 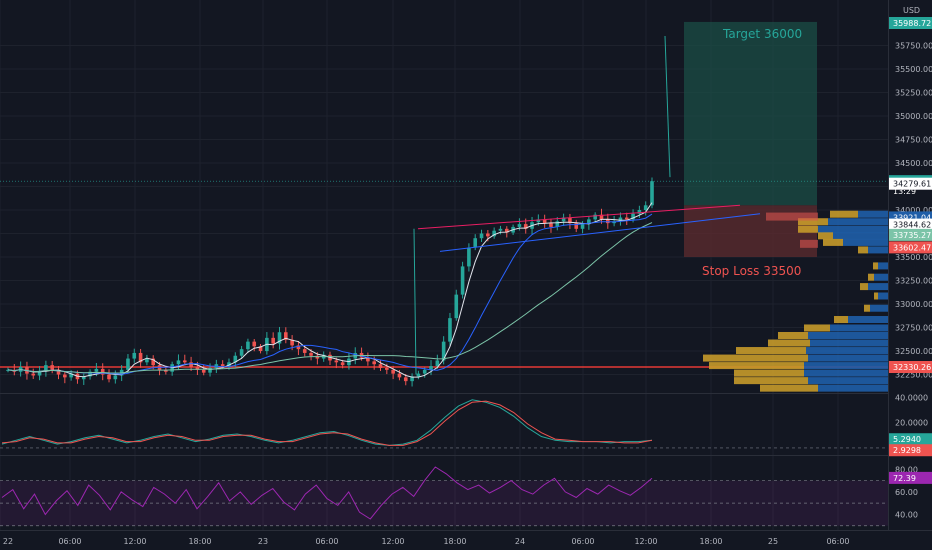 I want to click on time-tick-label: 24, so click(x=520, y=541).